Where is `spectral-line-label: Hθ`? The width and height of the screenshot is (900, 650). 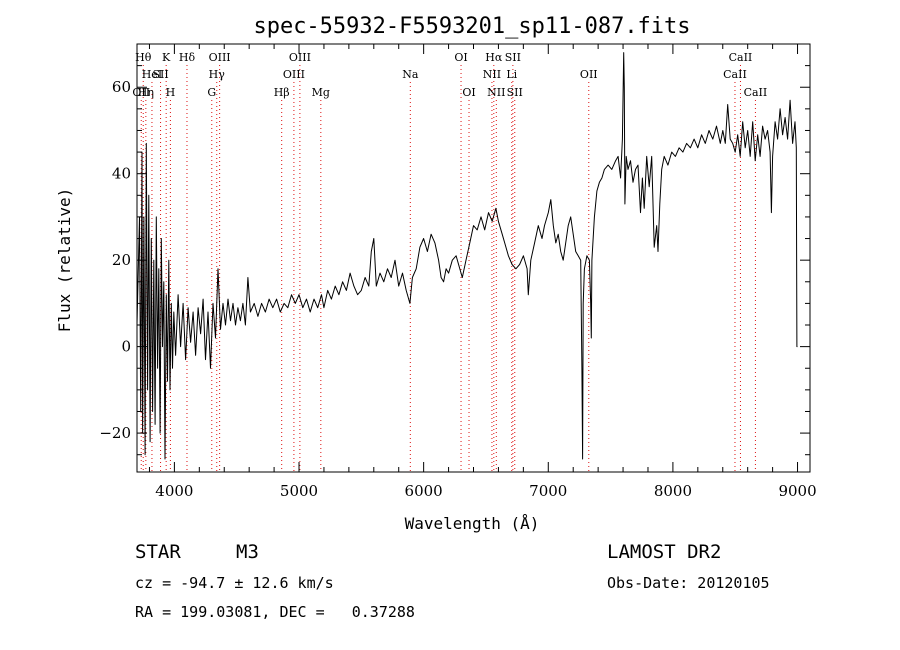 spectral-line-label: Hθ is located at coordinates (143, 57).